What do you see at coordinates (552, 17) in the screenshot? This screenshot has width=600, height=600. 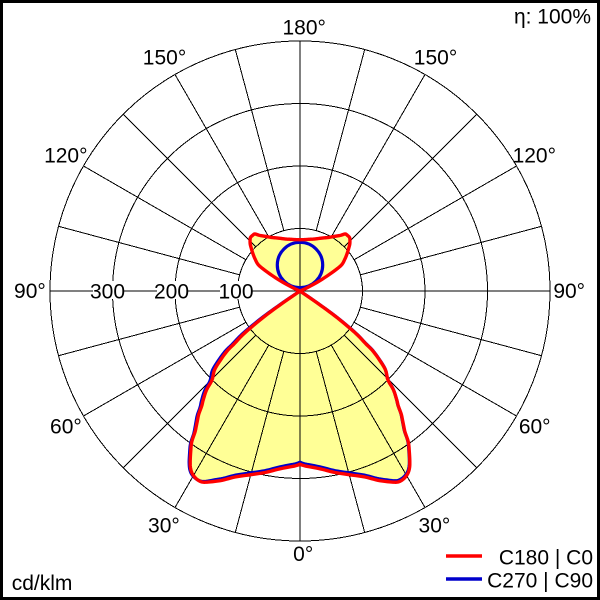 I see `svg-text: η: 100%` at bounding box center [552, 17].